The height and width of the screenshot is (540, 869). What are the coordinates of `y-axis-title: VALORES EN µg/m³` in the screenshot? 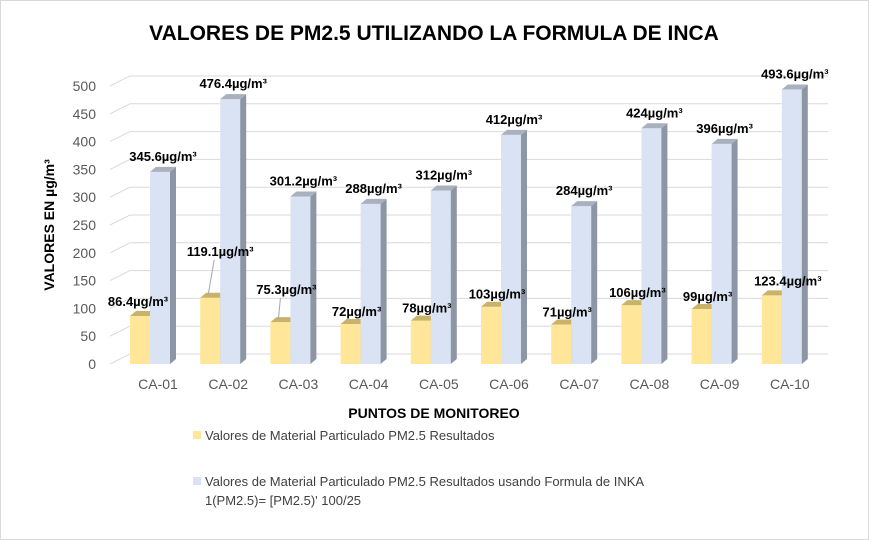 It's located at (49, 225).